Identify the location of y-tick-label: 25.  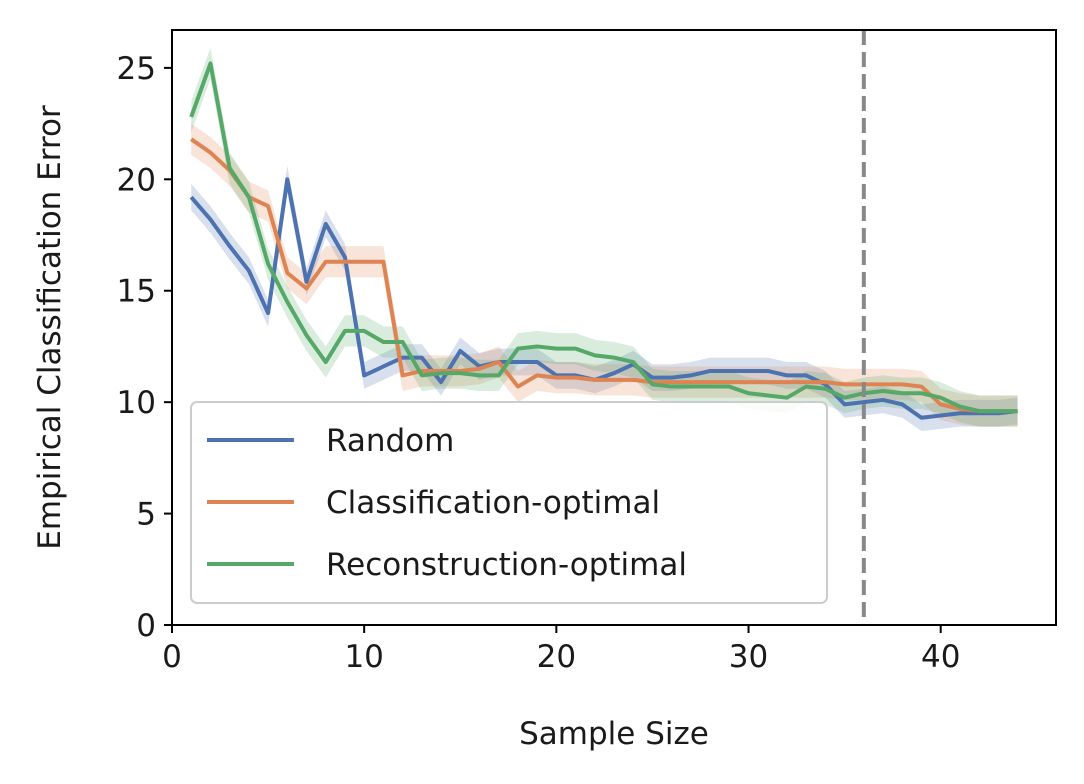
(136, 69).